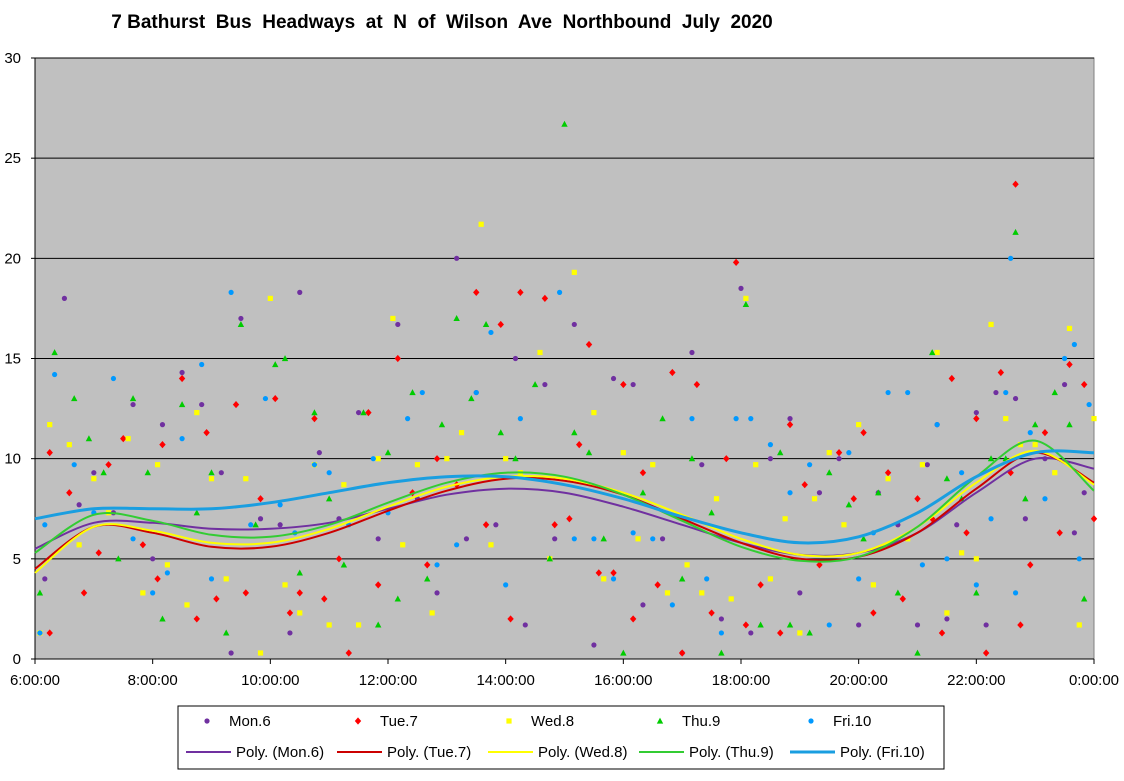  What do you see at coordinates (280, 752) in the screenshot?
I see `legend-label: Poly. (Mon.6)` at bounding box center [280, 752].